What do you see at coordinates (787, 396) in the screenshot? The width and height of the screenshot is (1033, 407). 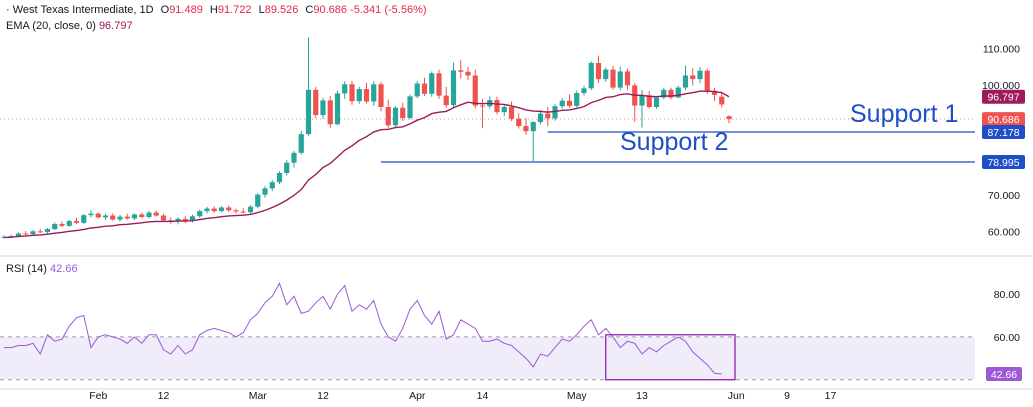 I see `time-tick-label: 9` at bounding box center [787, 396].